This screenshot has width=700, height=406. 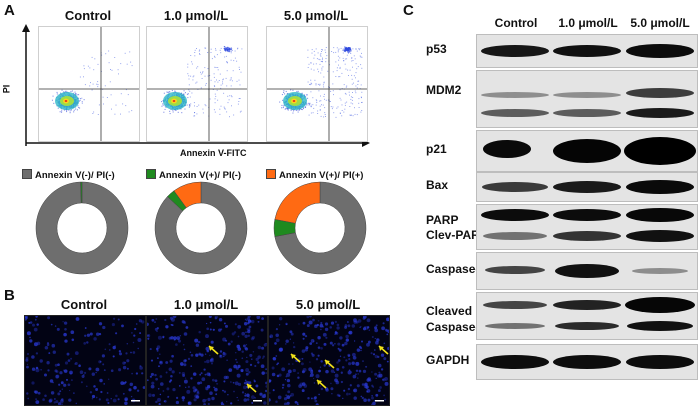 I want to click on micro-header-control: Control, so click(x=84, y=304).